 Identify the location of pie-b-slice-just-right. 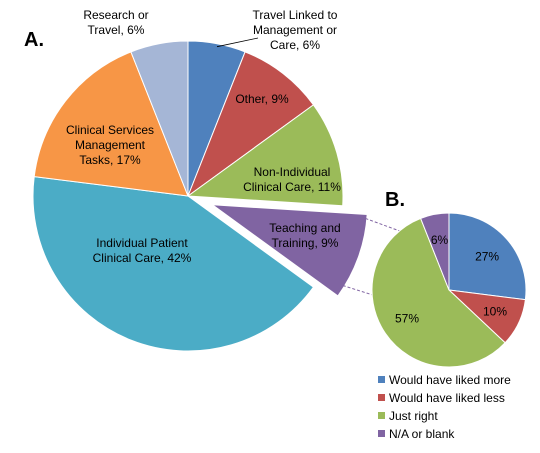
(438, 292).